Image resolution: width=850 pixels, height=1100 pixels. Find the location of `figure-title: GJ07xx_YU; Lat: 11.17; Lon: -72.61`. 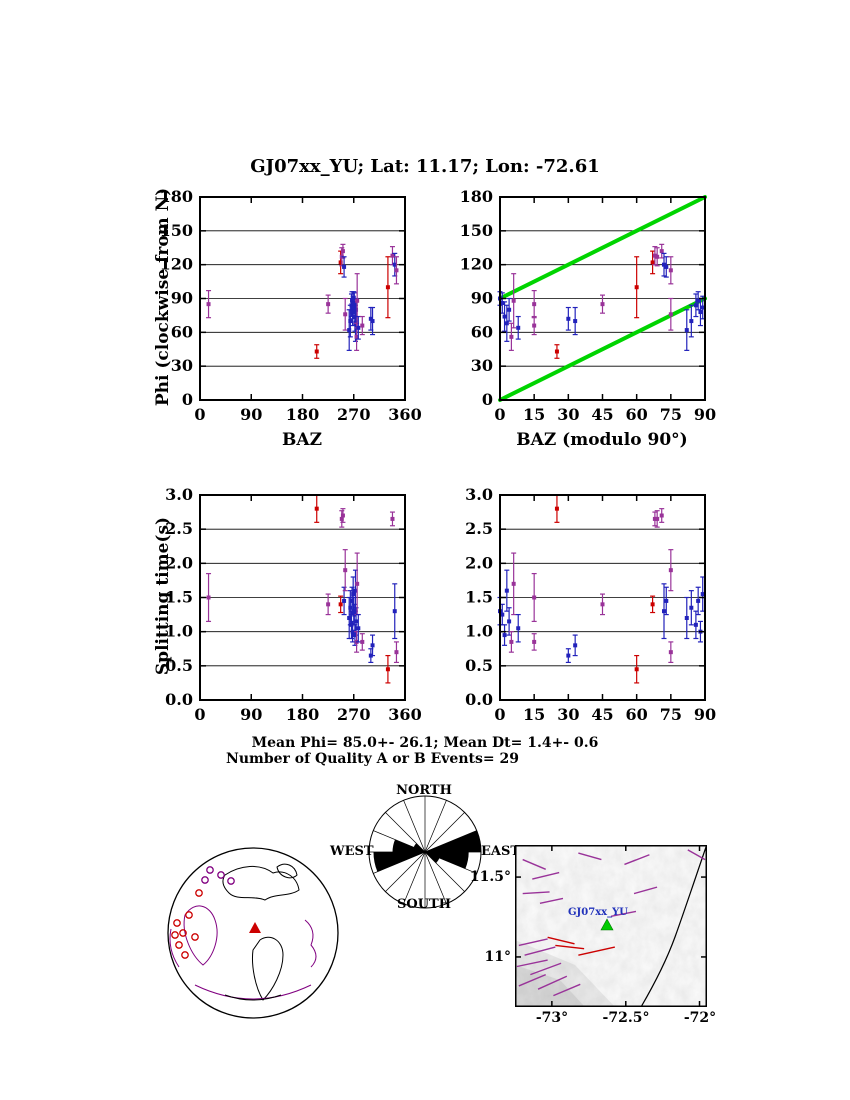

figure-title: GJ07xx_YU; Lat: 11.17; Lon: -72.61 is located at coordinates (425, 166).